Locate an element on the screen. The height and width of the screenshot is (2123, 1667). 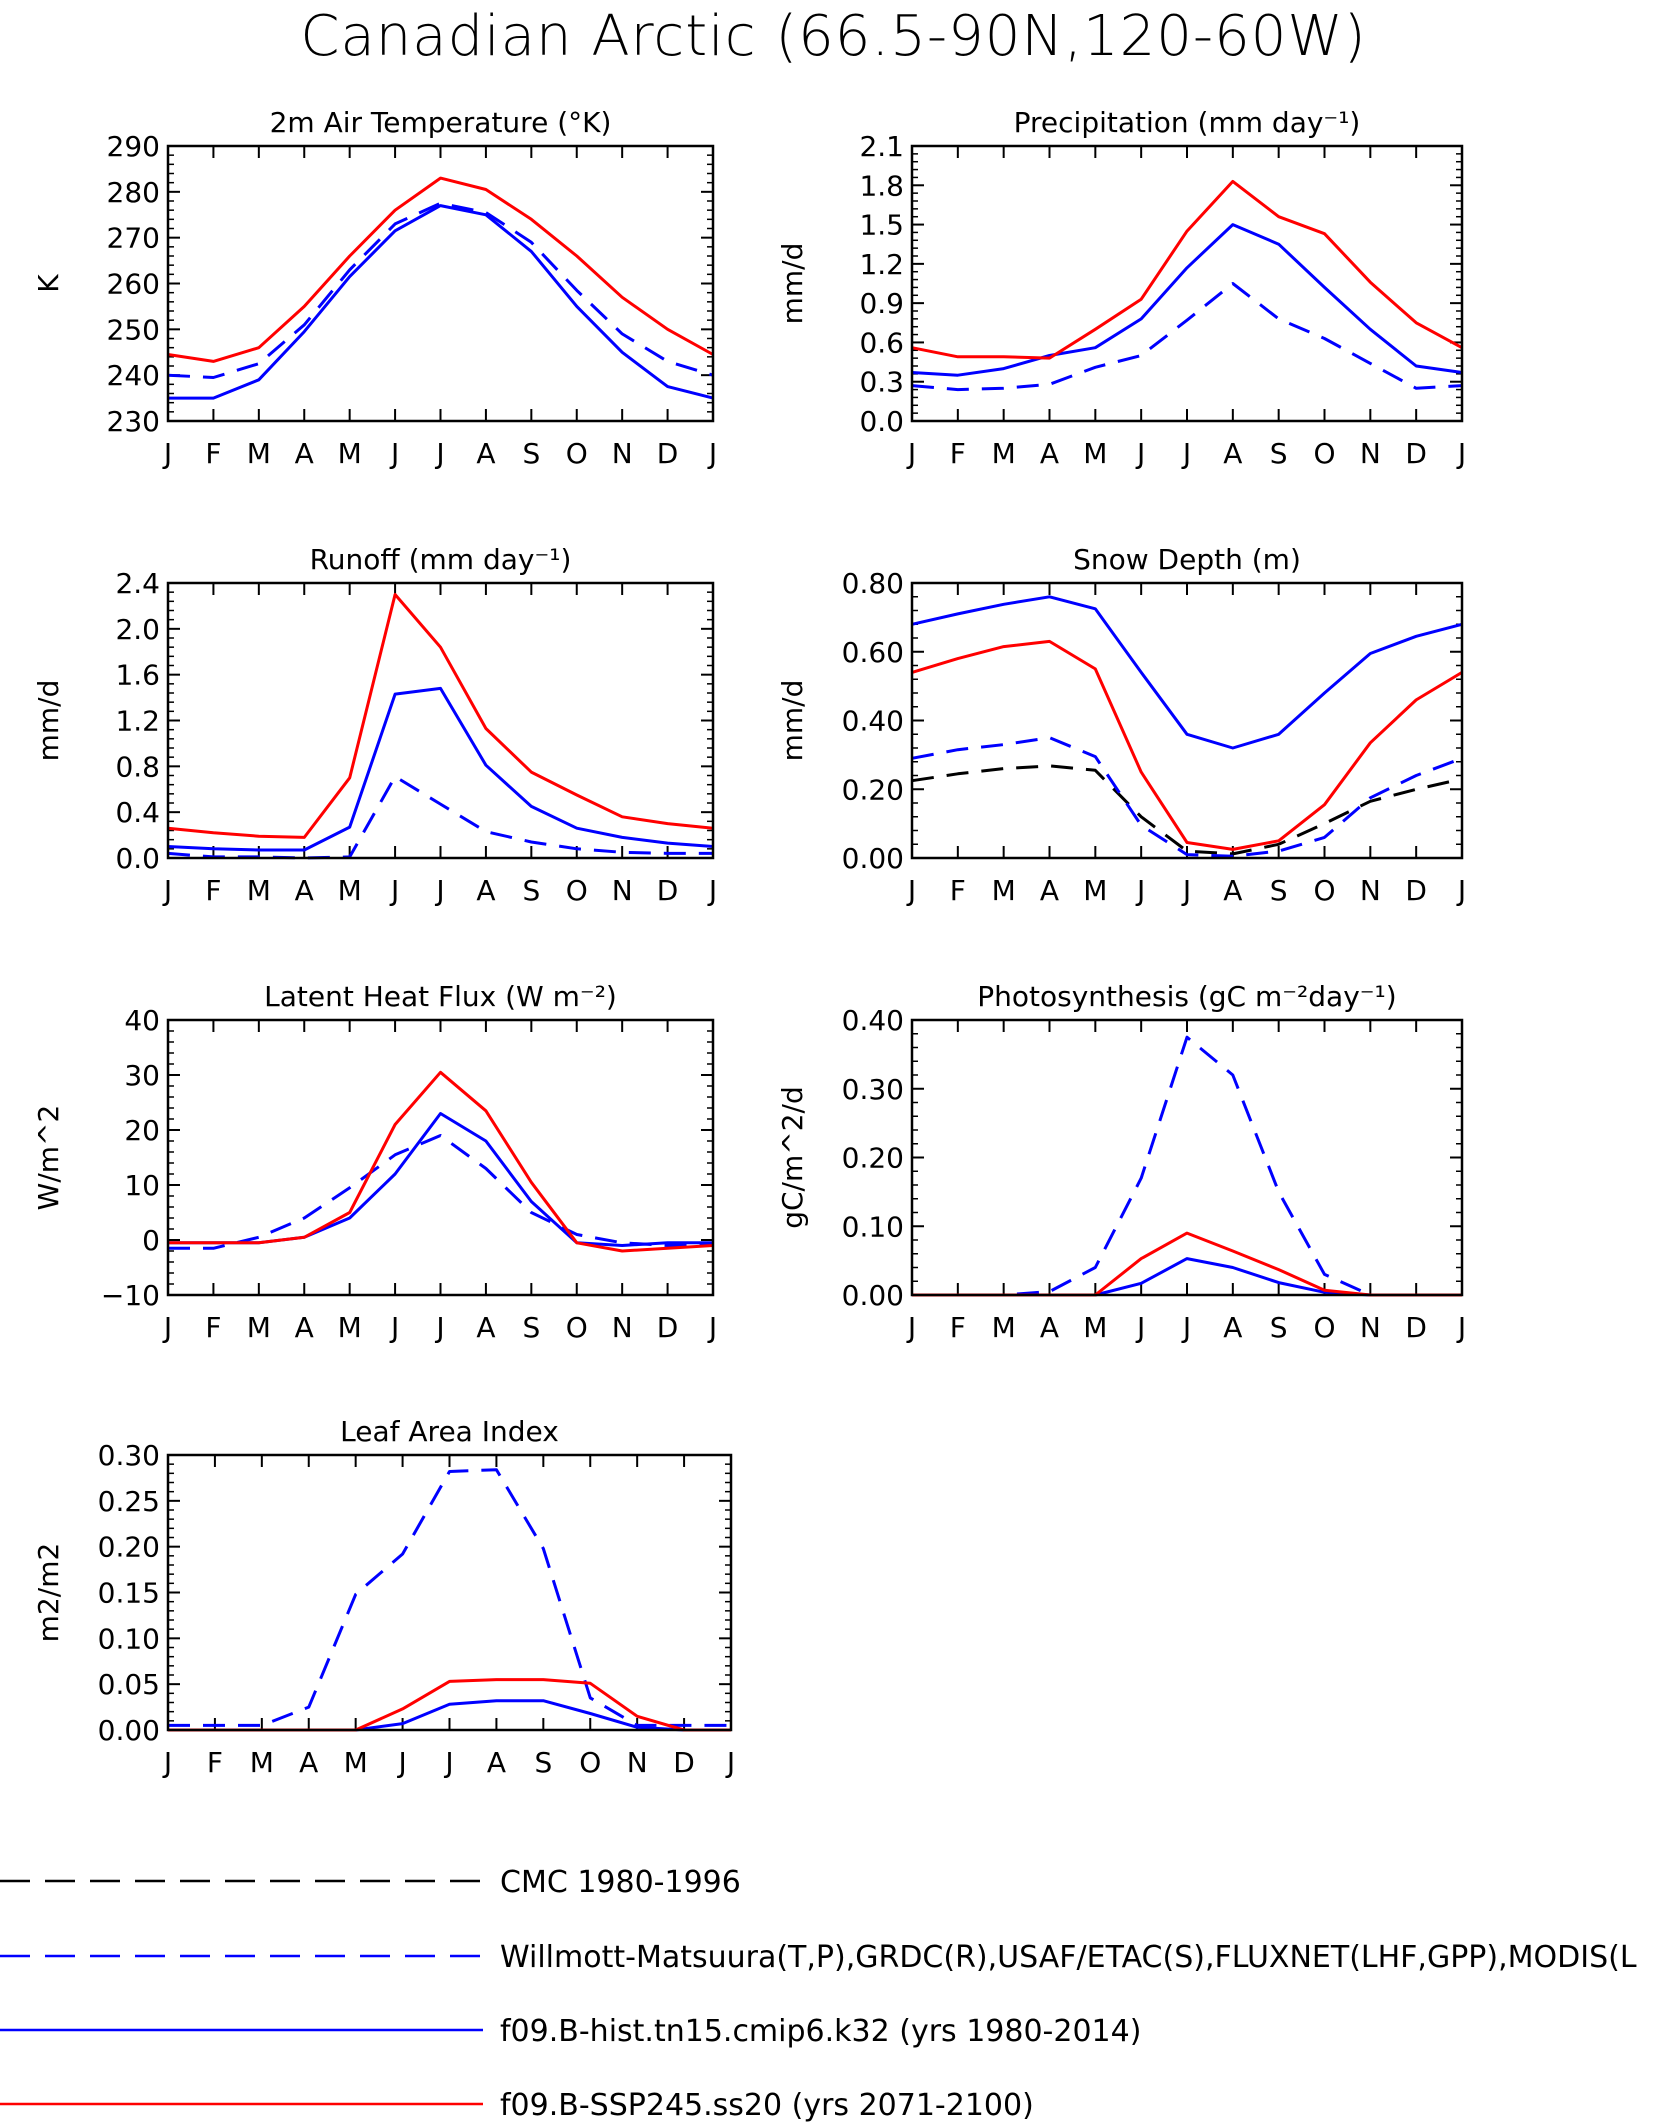
series-line-obs-cmc is located at coordinates (1187, 810).